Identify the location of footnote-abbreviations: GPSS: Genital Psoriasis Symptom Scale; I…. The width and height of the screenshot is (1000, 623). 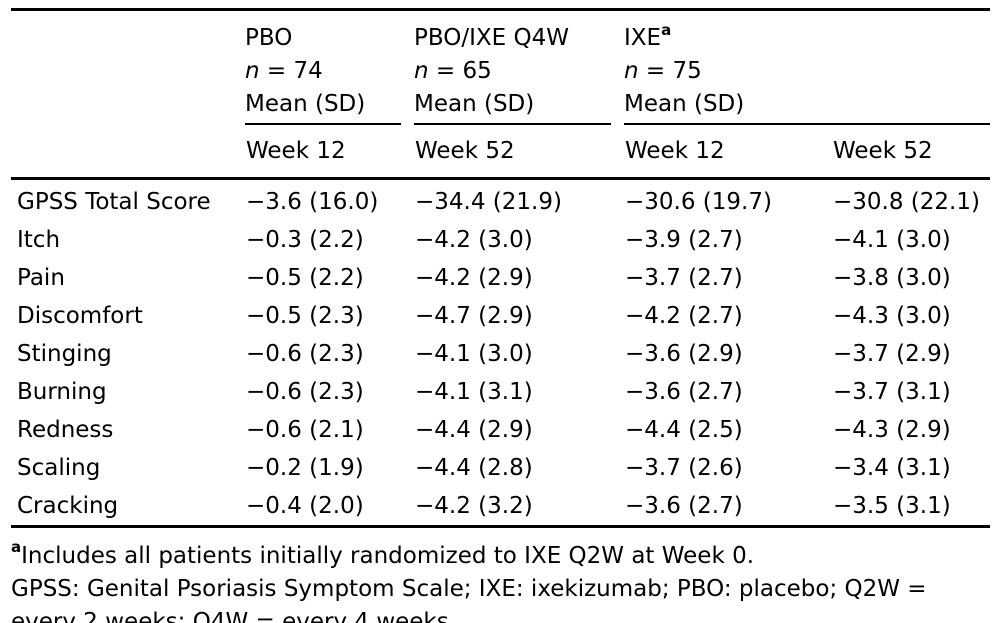
(469, 599).